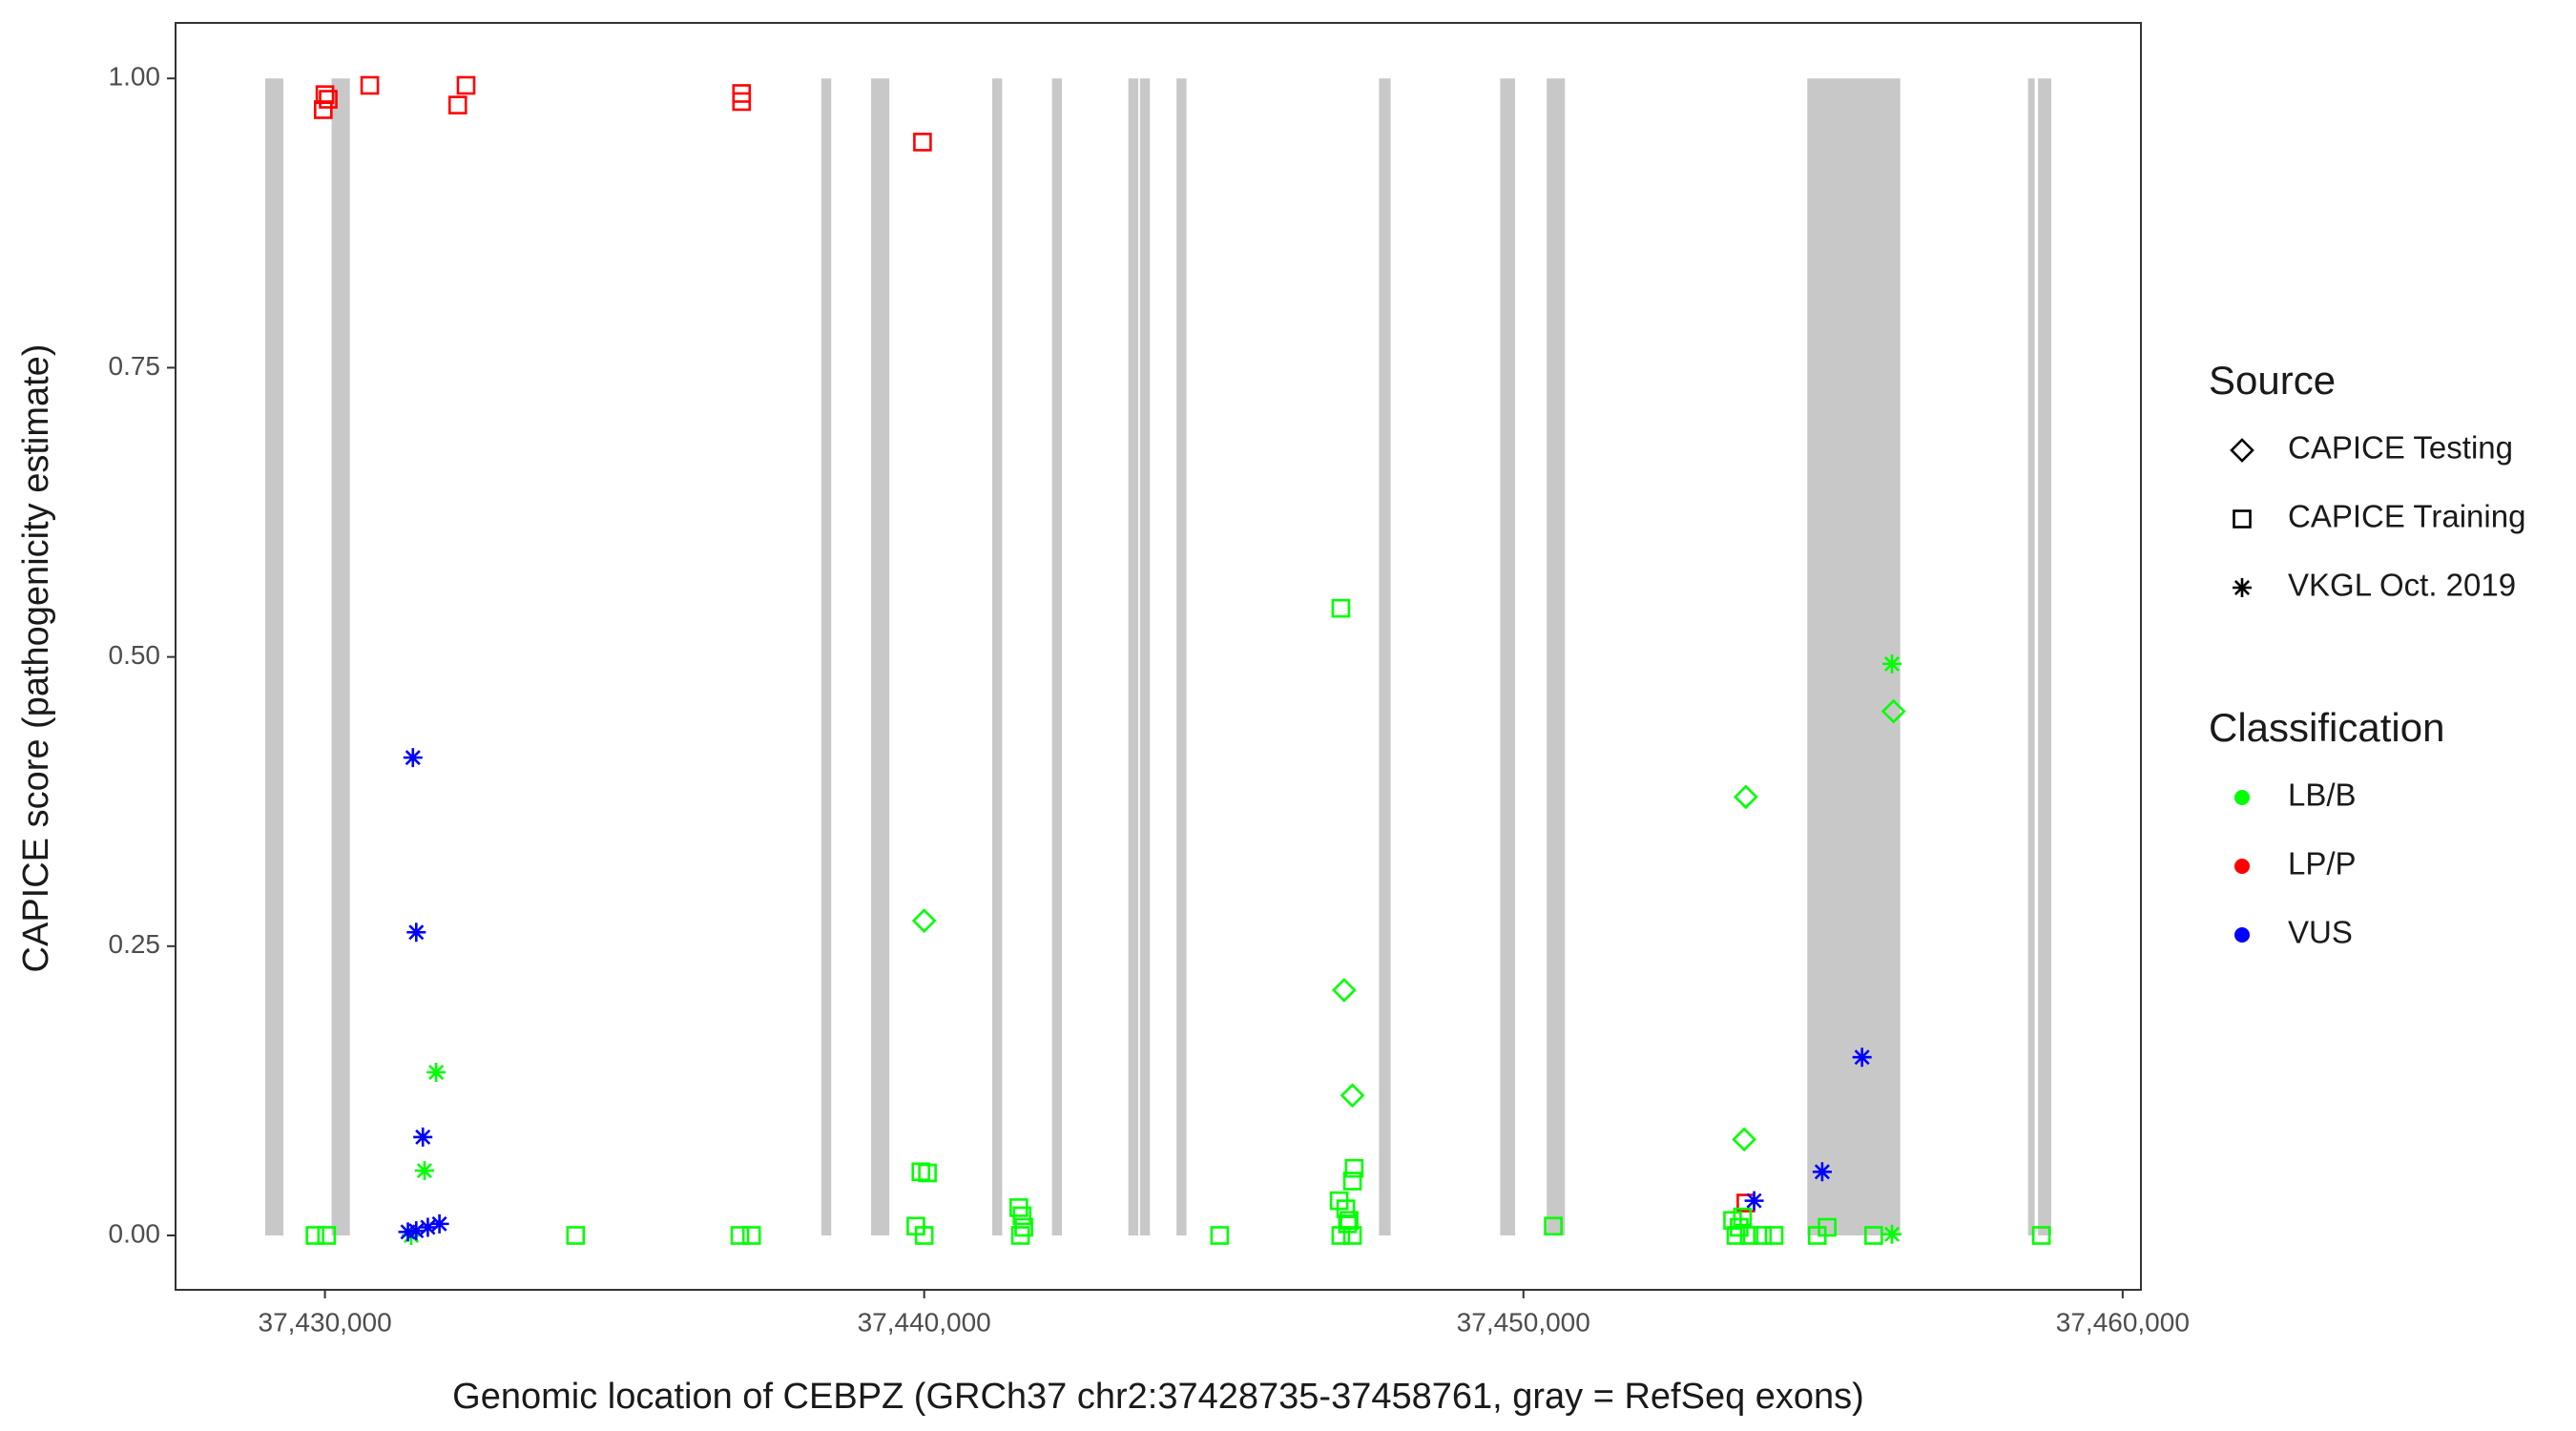 The image size is (2576, 1431). What do you see at coordinates (135, 366) in the screenshot?
I see `y-tick-label: 0.75` at bounding box center [135, 366].